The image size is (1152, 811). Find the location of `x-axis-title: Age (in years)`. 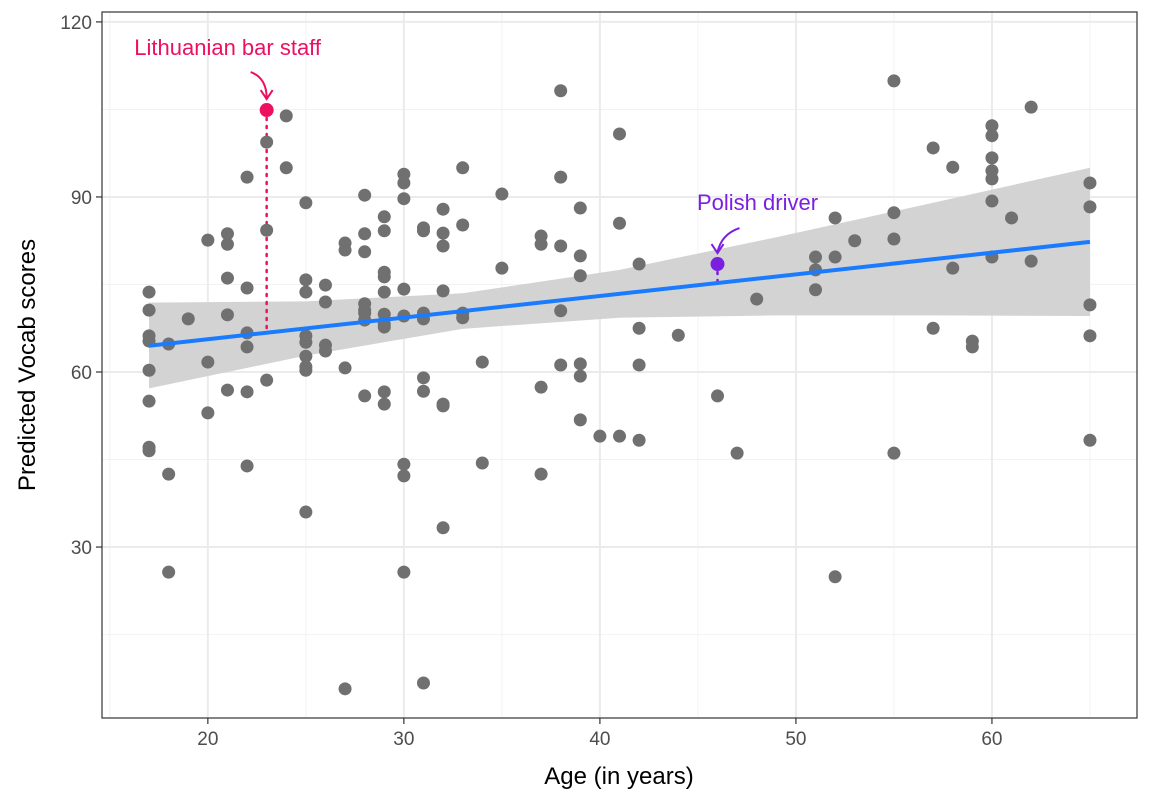

x-axis-title: Age (in years) is located at coordinates (618, 776).